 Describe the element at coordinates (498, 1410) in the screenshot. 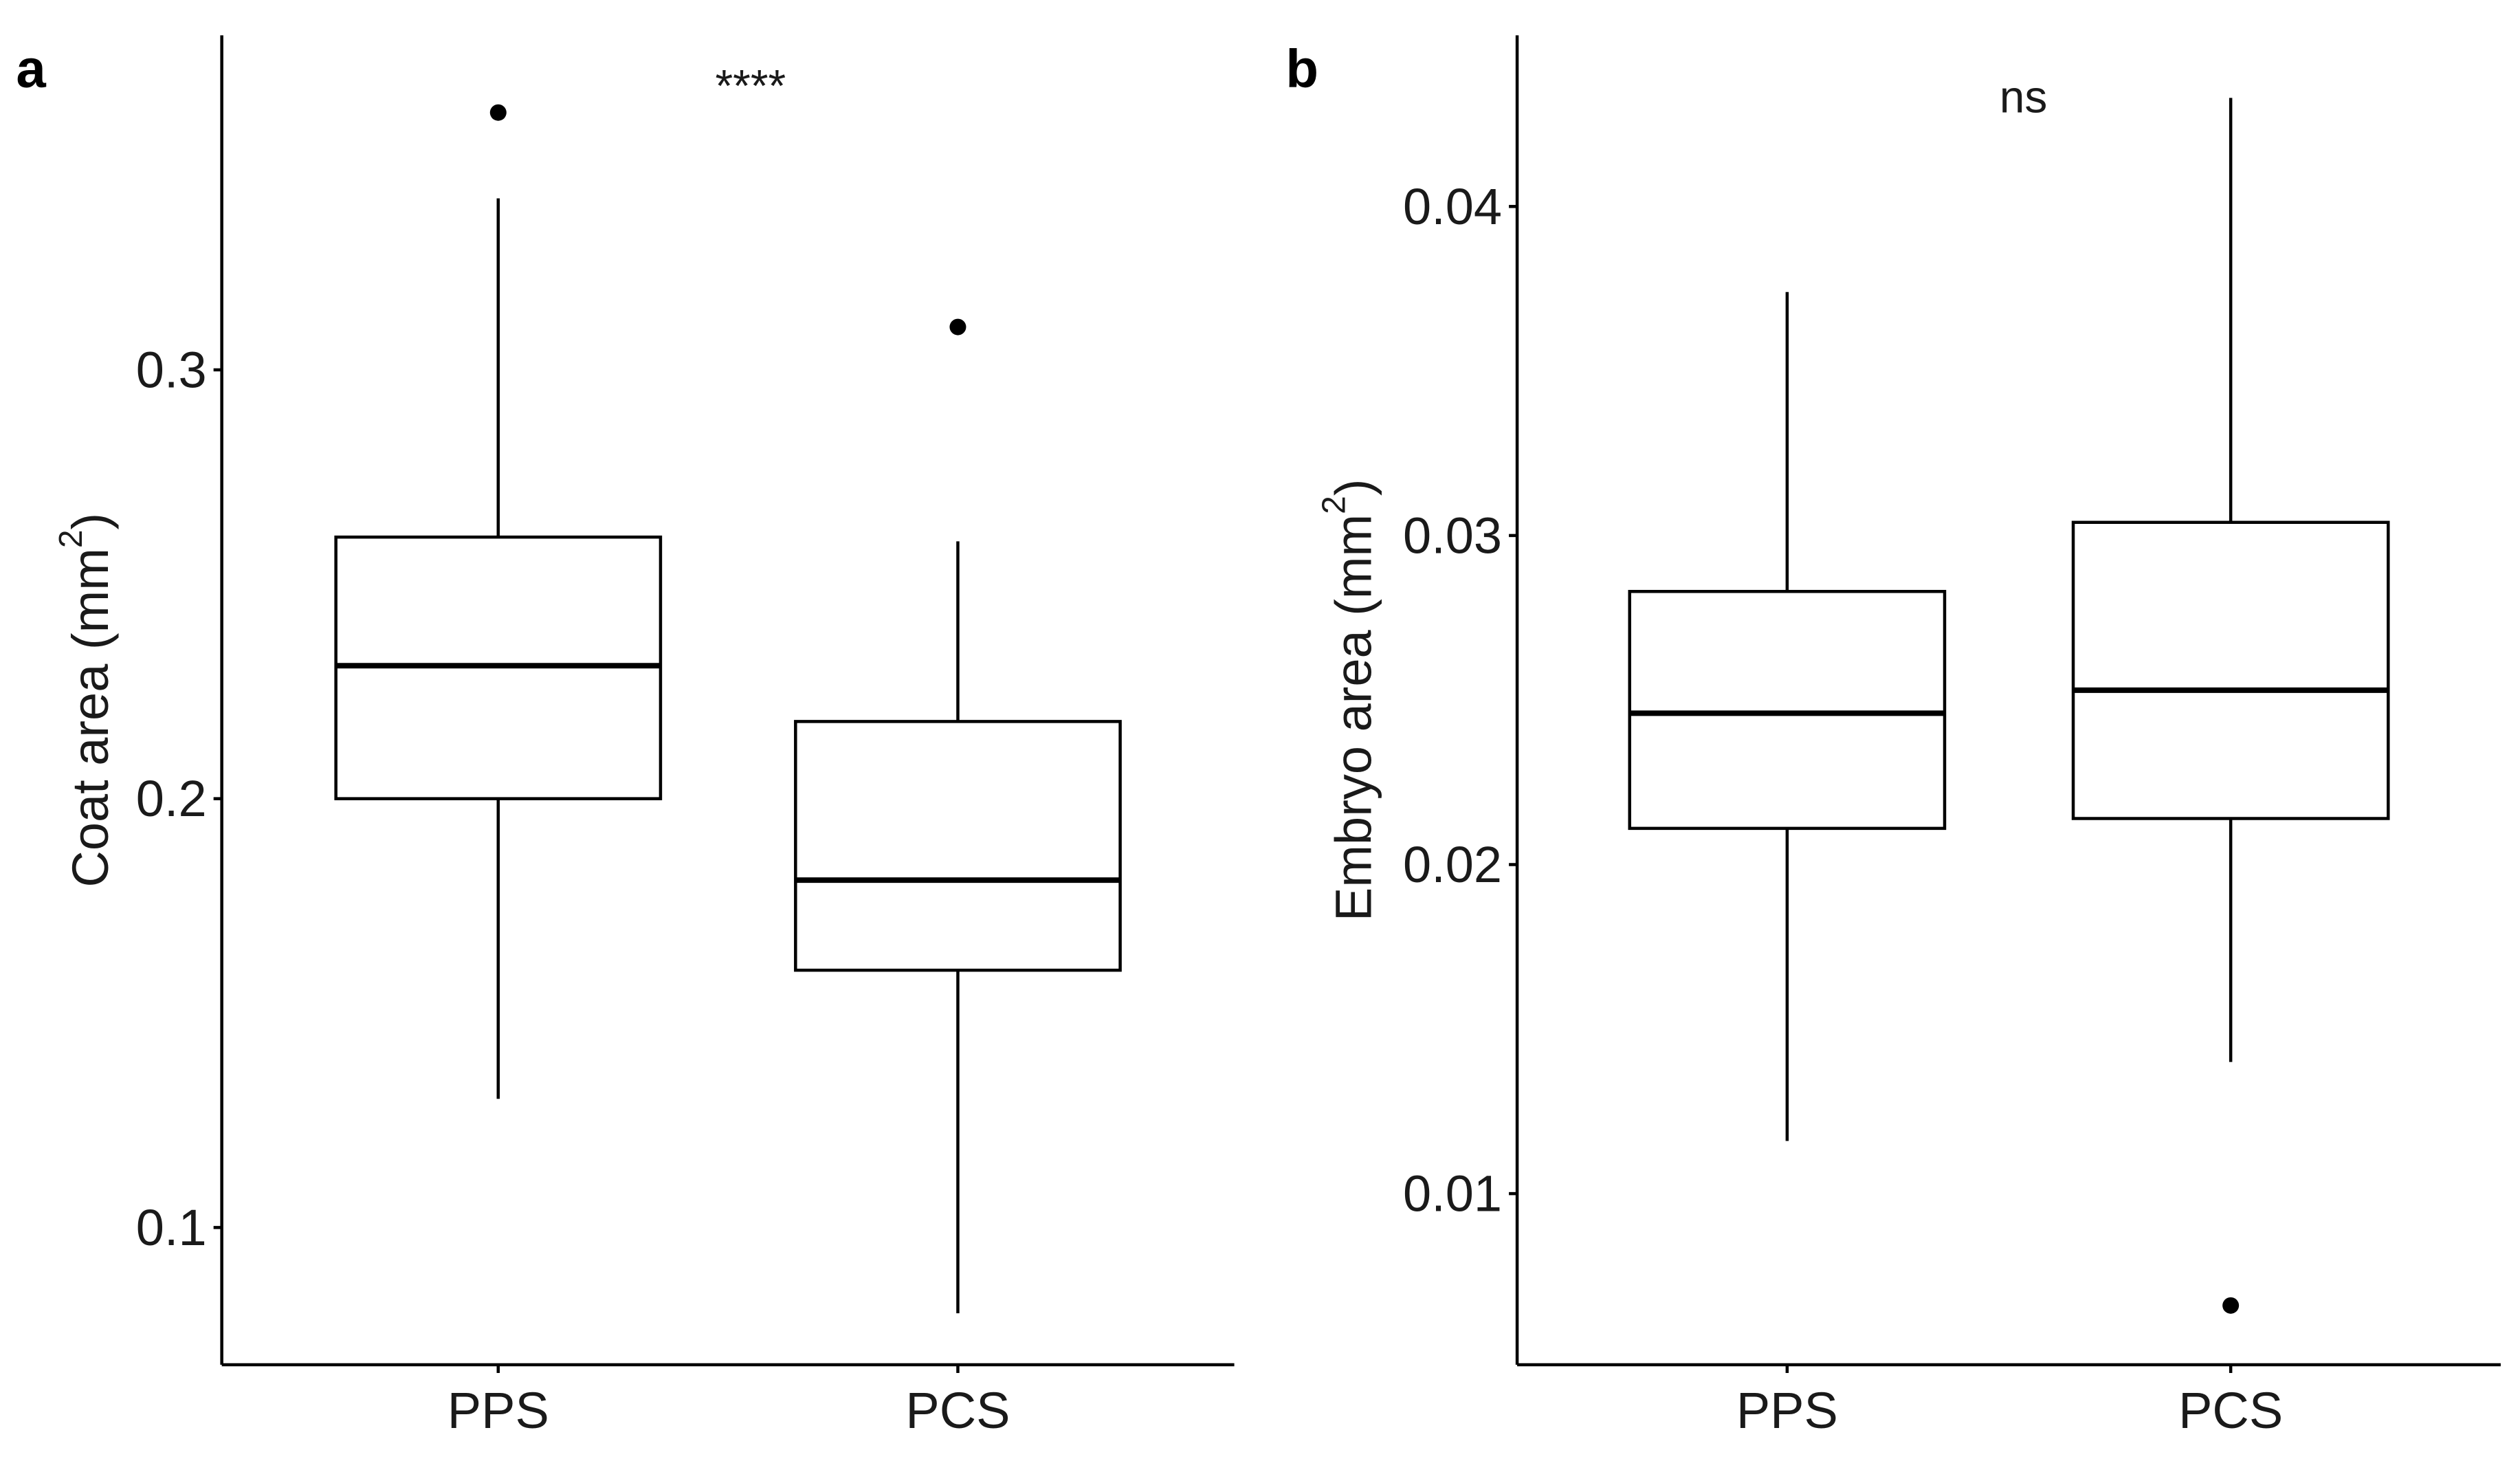

I see `panel-a-x-tick-label-pps: PPS` at that location.